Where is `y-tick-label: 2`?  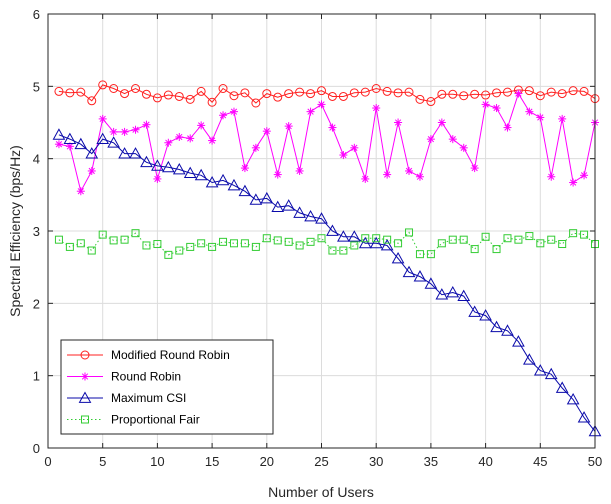
y-tick-label: 2 is located at coordinates (36, 303).